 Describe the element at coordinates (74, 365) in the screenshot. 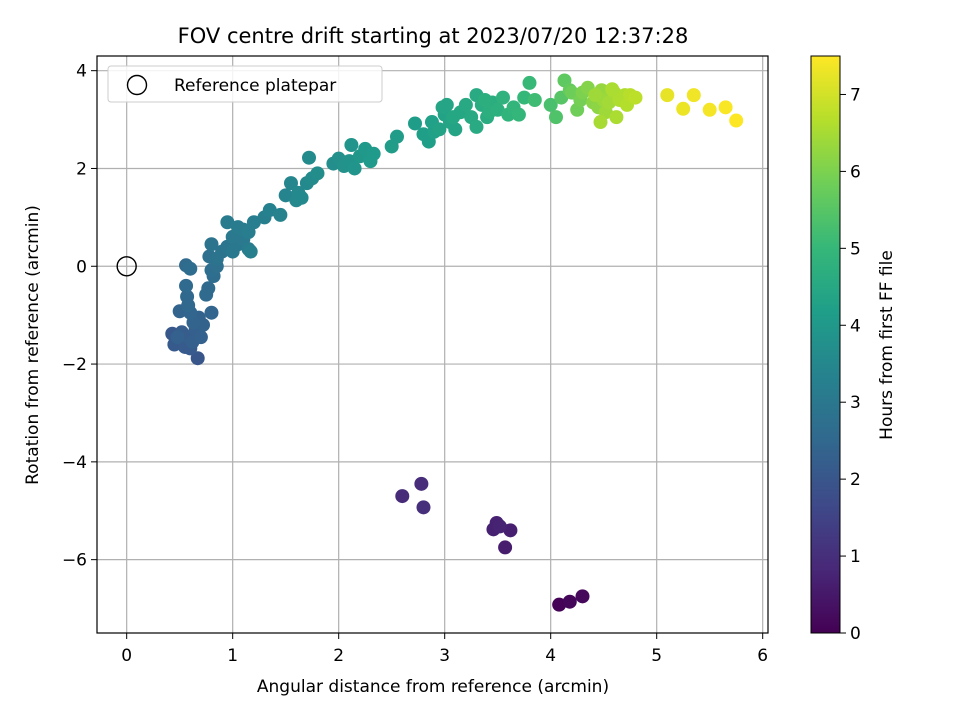

I see `y-tick-label: −2` at that location.